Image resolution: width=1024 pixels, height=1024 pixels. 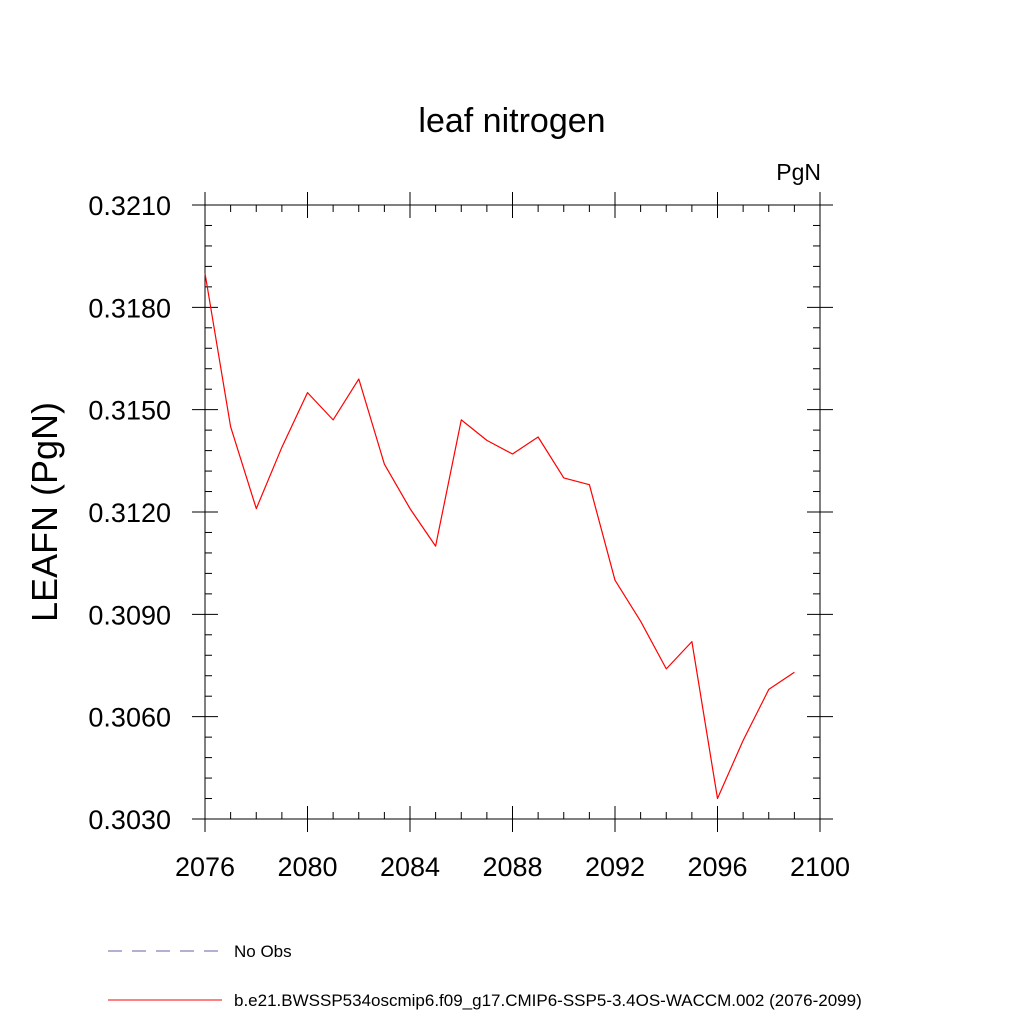 What do you see at coordinates (410, 867) in the screenshot?
I see `x-tick-label: 2084` at bounding box center [410, 867].